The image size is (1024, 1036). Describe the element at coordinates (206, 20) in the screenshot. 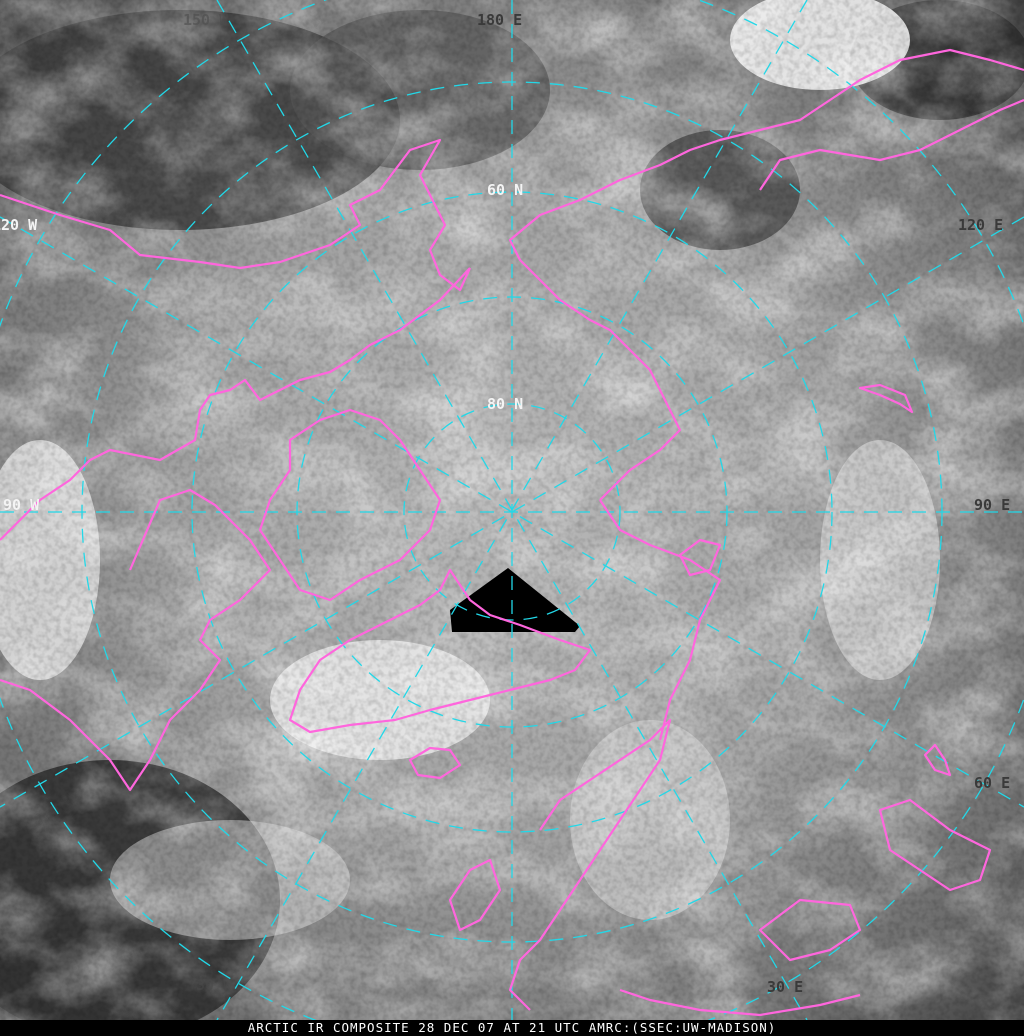

I see `label-150w: 150 W` at that location.